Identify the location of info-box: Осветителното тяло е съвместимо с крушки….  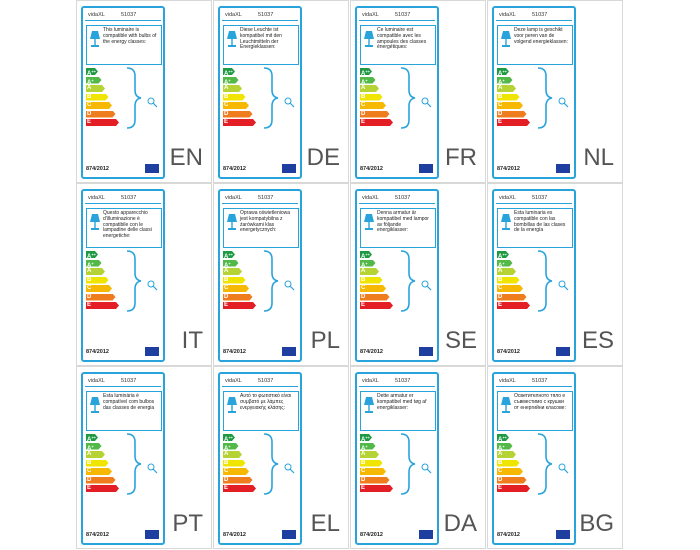
(535, 411).